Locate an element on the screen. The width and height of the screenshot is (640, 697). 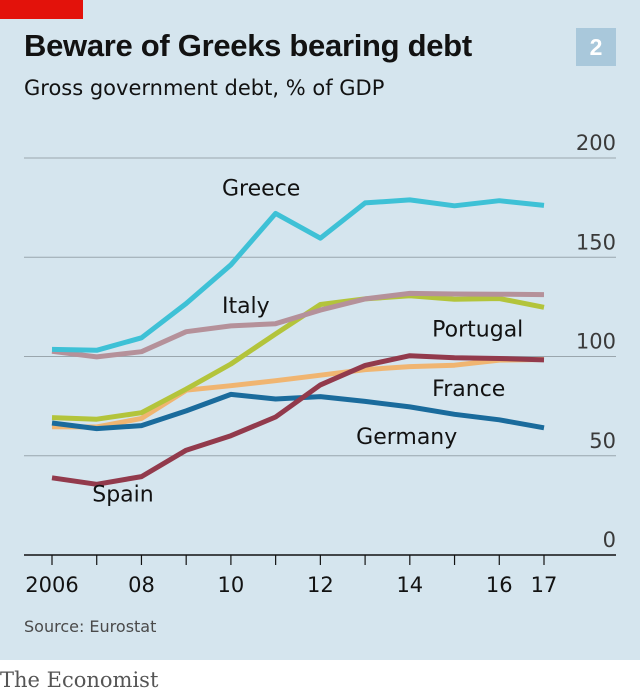
series-label-portugal: Portugal is located at coordinates (477, 330).